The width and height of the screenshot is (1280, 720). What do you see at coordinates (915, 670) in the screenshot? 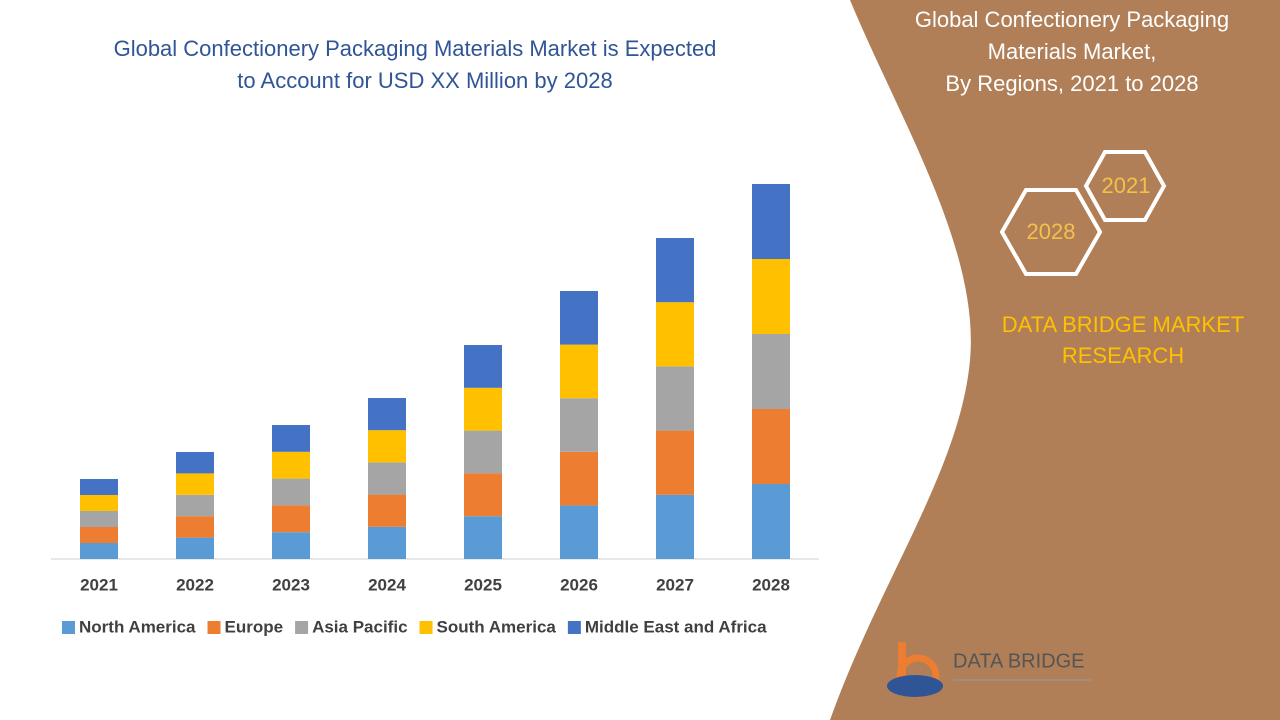
I see `logo-icon` at bounding box center [915, 670].